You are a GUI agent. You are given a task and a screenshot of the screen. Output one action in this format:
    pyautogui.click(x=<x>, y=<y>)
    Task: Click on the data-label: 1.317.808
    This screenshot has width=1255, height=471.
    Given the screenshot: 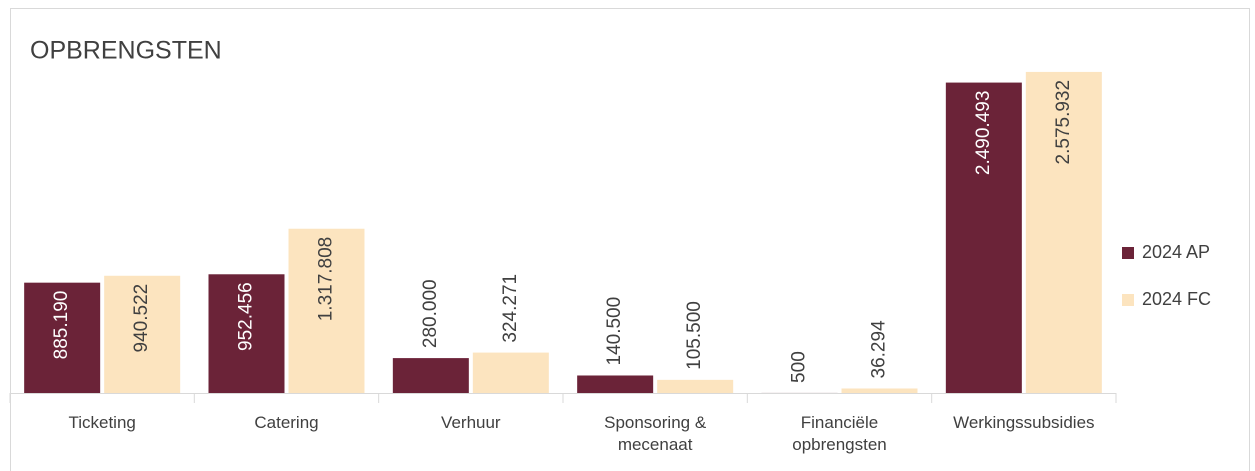 What is the action you would take?
    pyautogui.click(x=326, y=279)
    